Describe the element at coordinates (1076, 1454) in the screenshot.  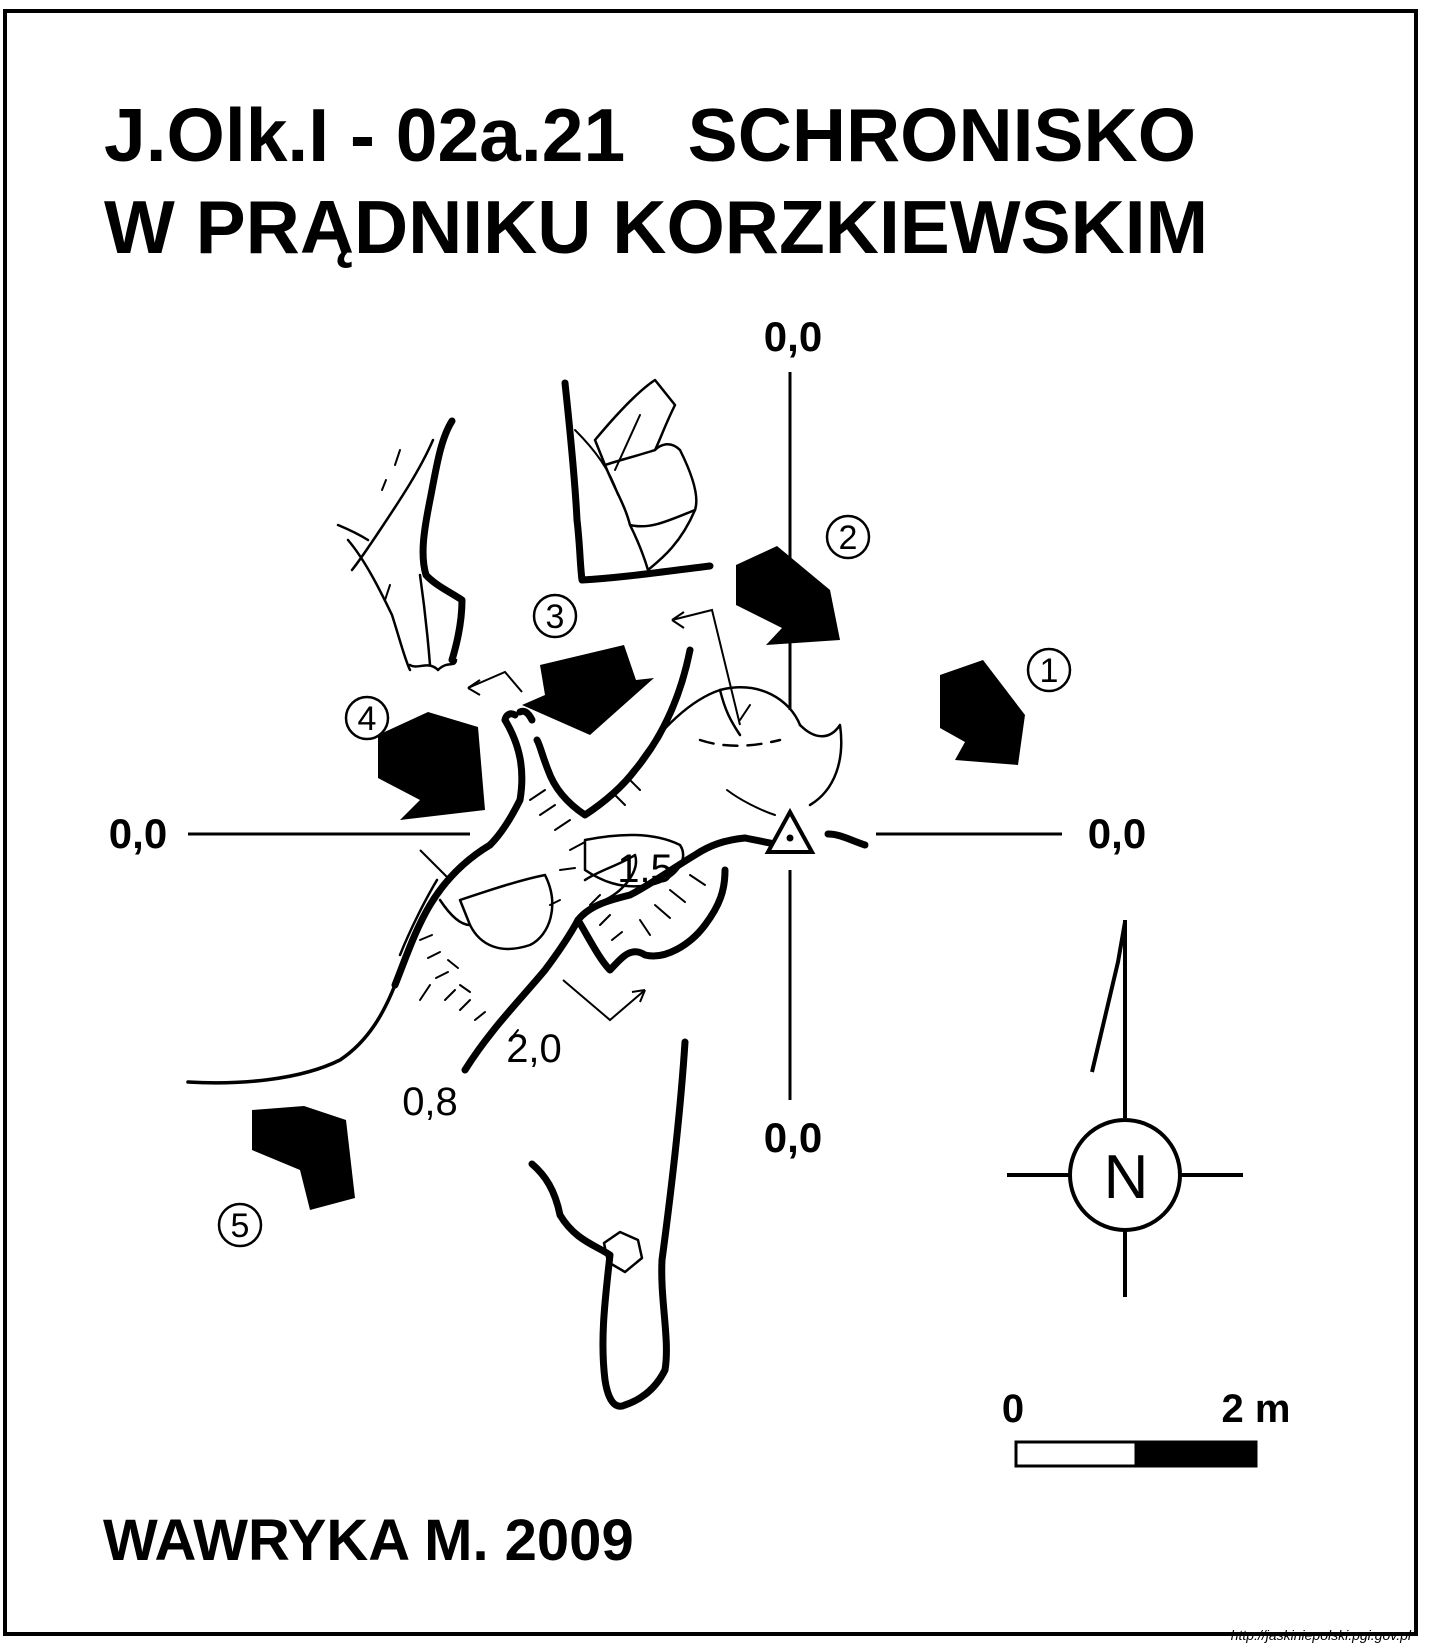
I see `scale-segment-white` at that location.